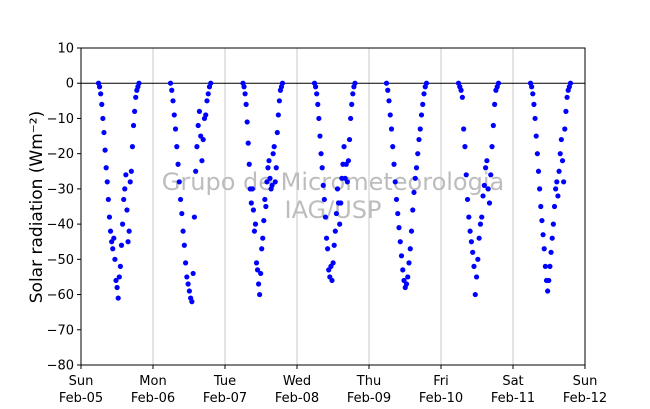  I want to click on x-tick-label-day: Thu, so click(368, 381).